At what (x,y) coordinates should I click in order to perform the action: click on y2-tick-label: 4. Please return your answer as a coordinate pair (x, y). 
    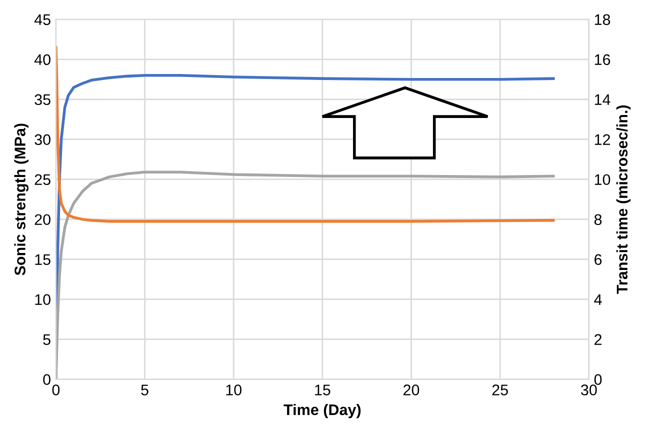
    Looking at the image, I should click on (598, 299).